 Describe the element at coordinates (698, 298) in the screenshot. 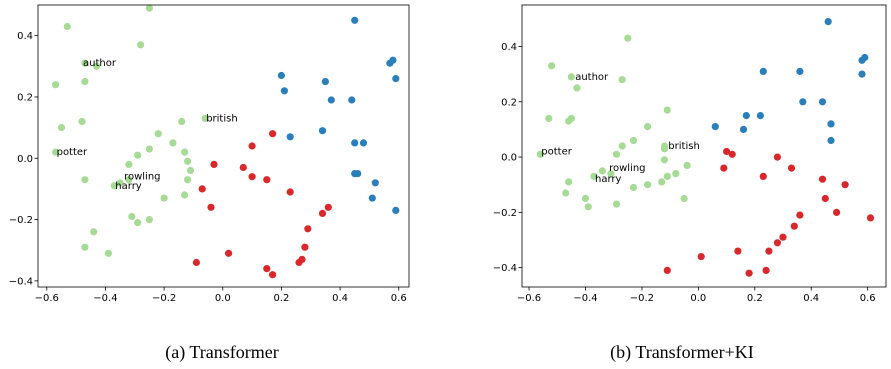

I see `x-tick-label: 0.0` at that location.